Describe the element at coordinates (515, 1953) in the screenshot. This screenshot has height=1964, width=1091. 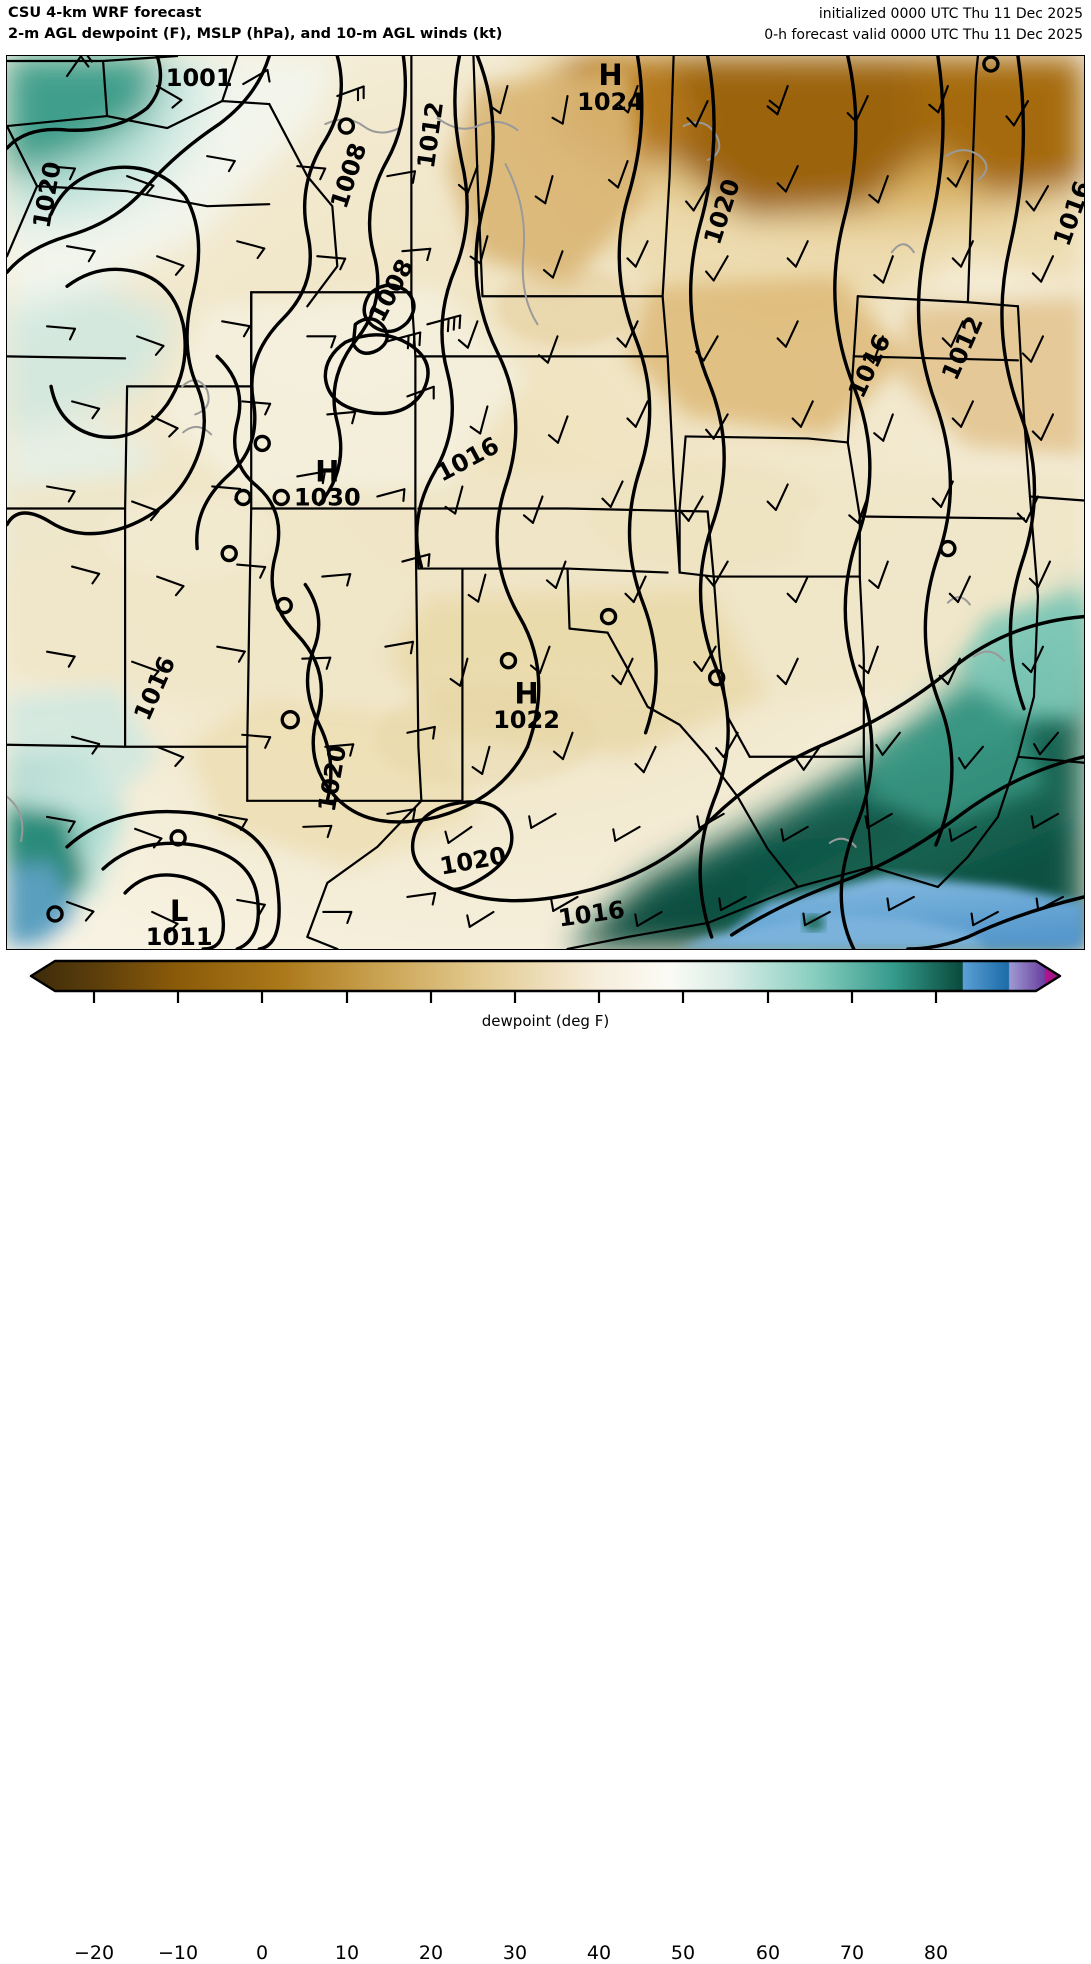
I see `colorbar-tick-5: 30` at that location.